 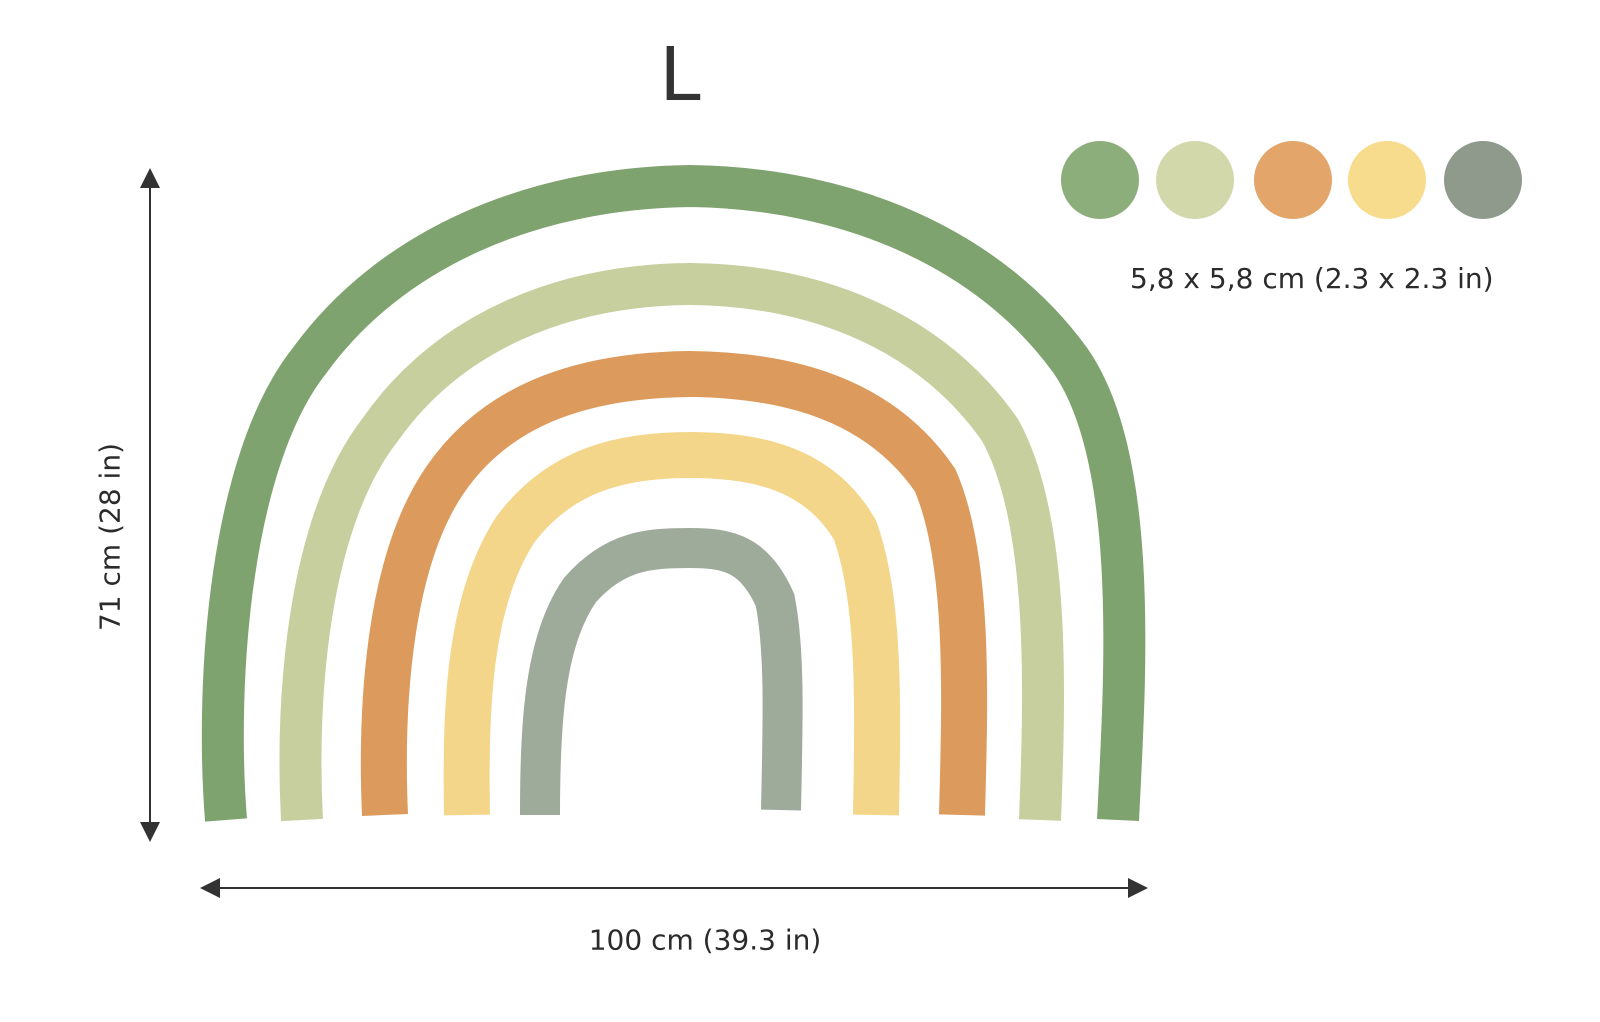 What do you see at coordinates (1387, 180) in the screenshot?
I see `yellow-swatch` at bounding box center [1387, 180].